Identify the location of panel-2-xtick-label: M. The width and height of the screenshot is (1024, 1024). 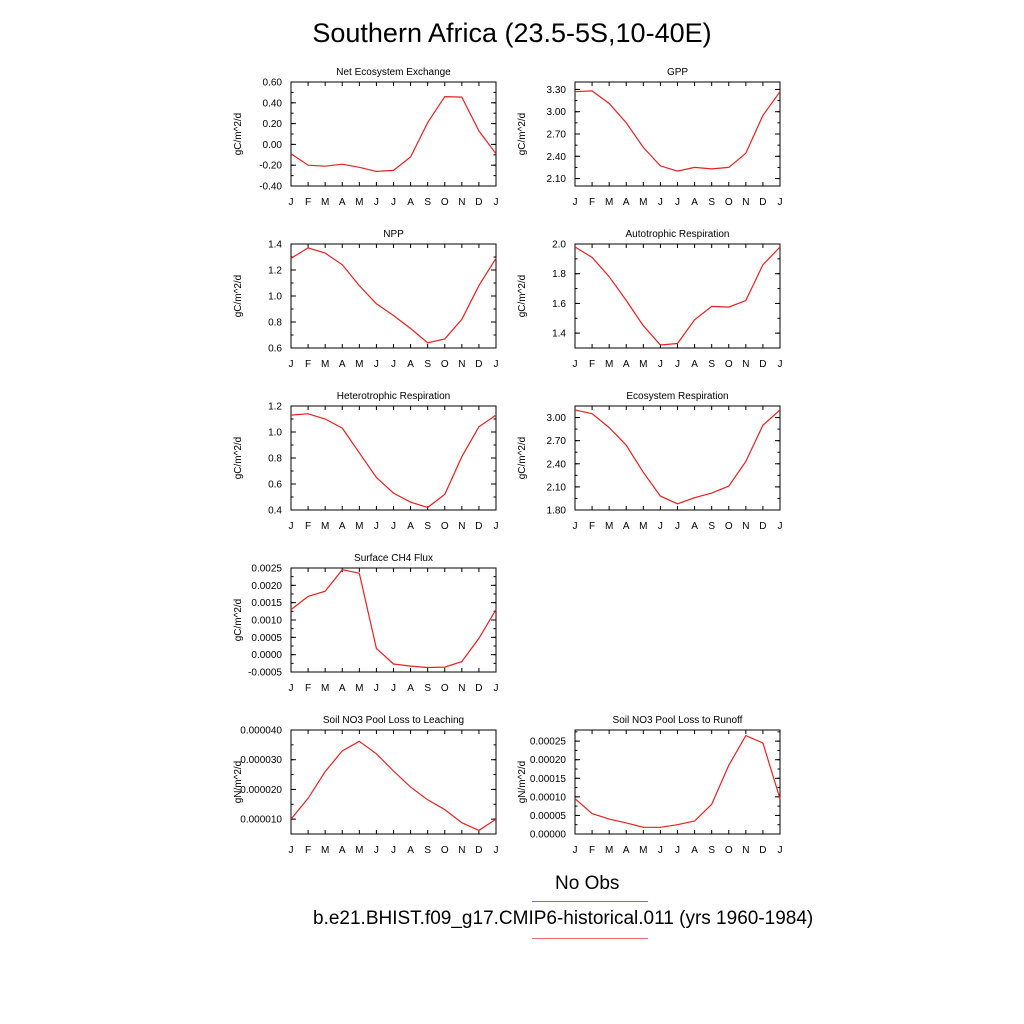
(643, 202).